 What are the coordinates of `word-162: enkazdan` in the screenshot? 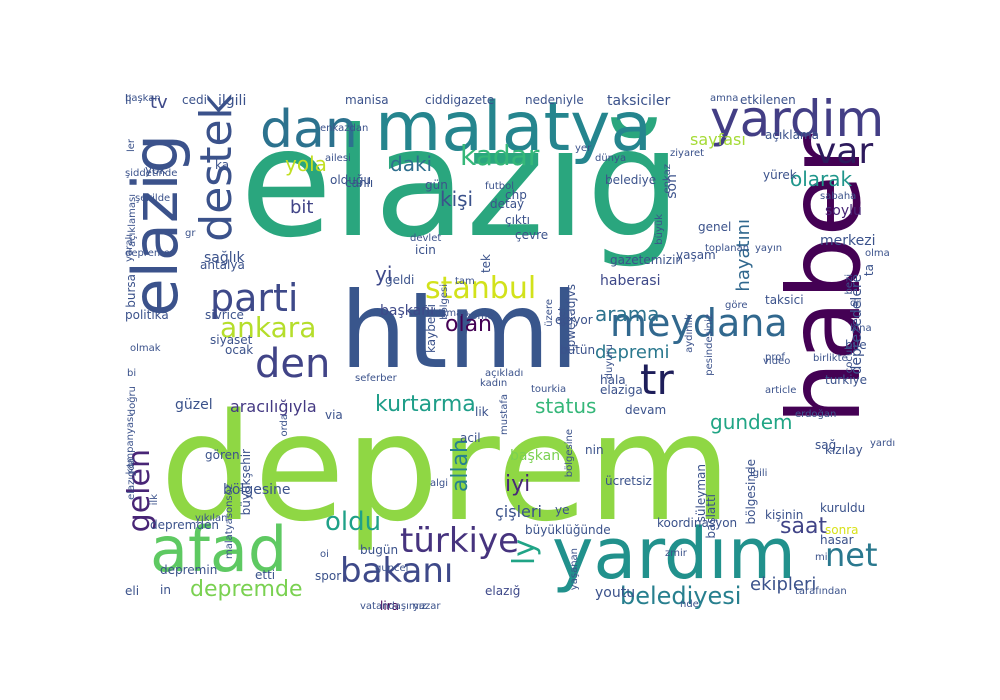 It's located at (344, 128).